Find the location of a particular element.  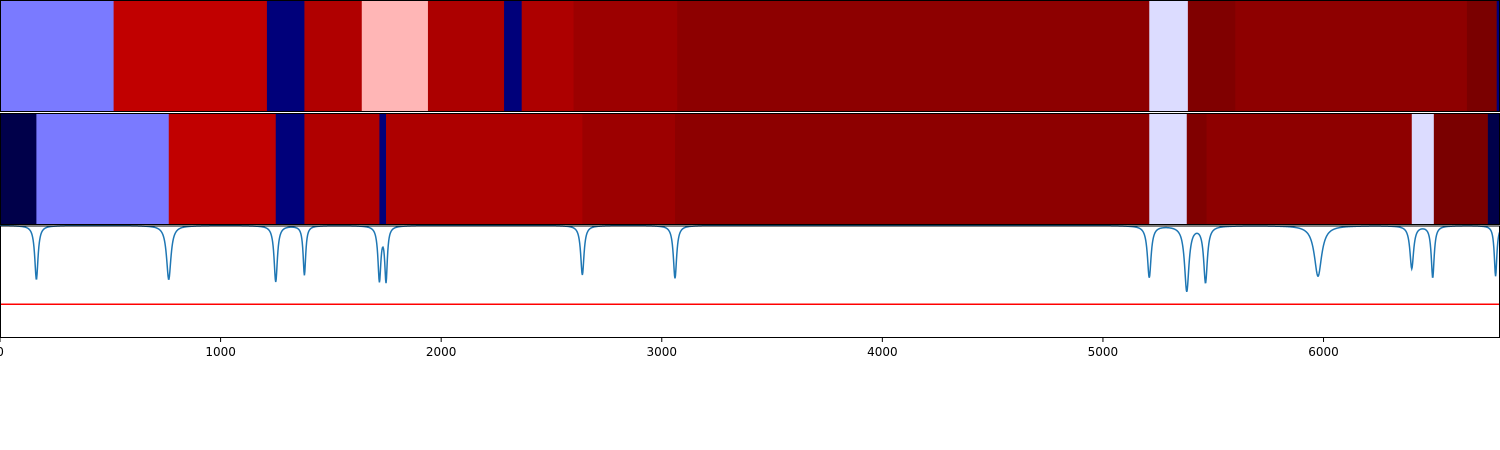

x-axis: 0 1000 2000 3000 4000 5000 6000 is located at coordinates (669, 348).